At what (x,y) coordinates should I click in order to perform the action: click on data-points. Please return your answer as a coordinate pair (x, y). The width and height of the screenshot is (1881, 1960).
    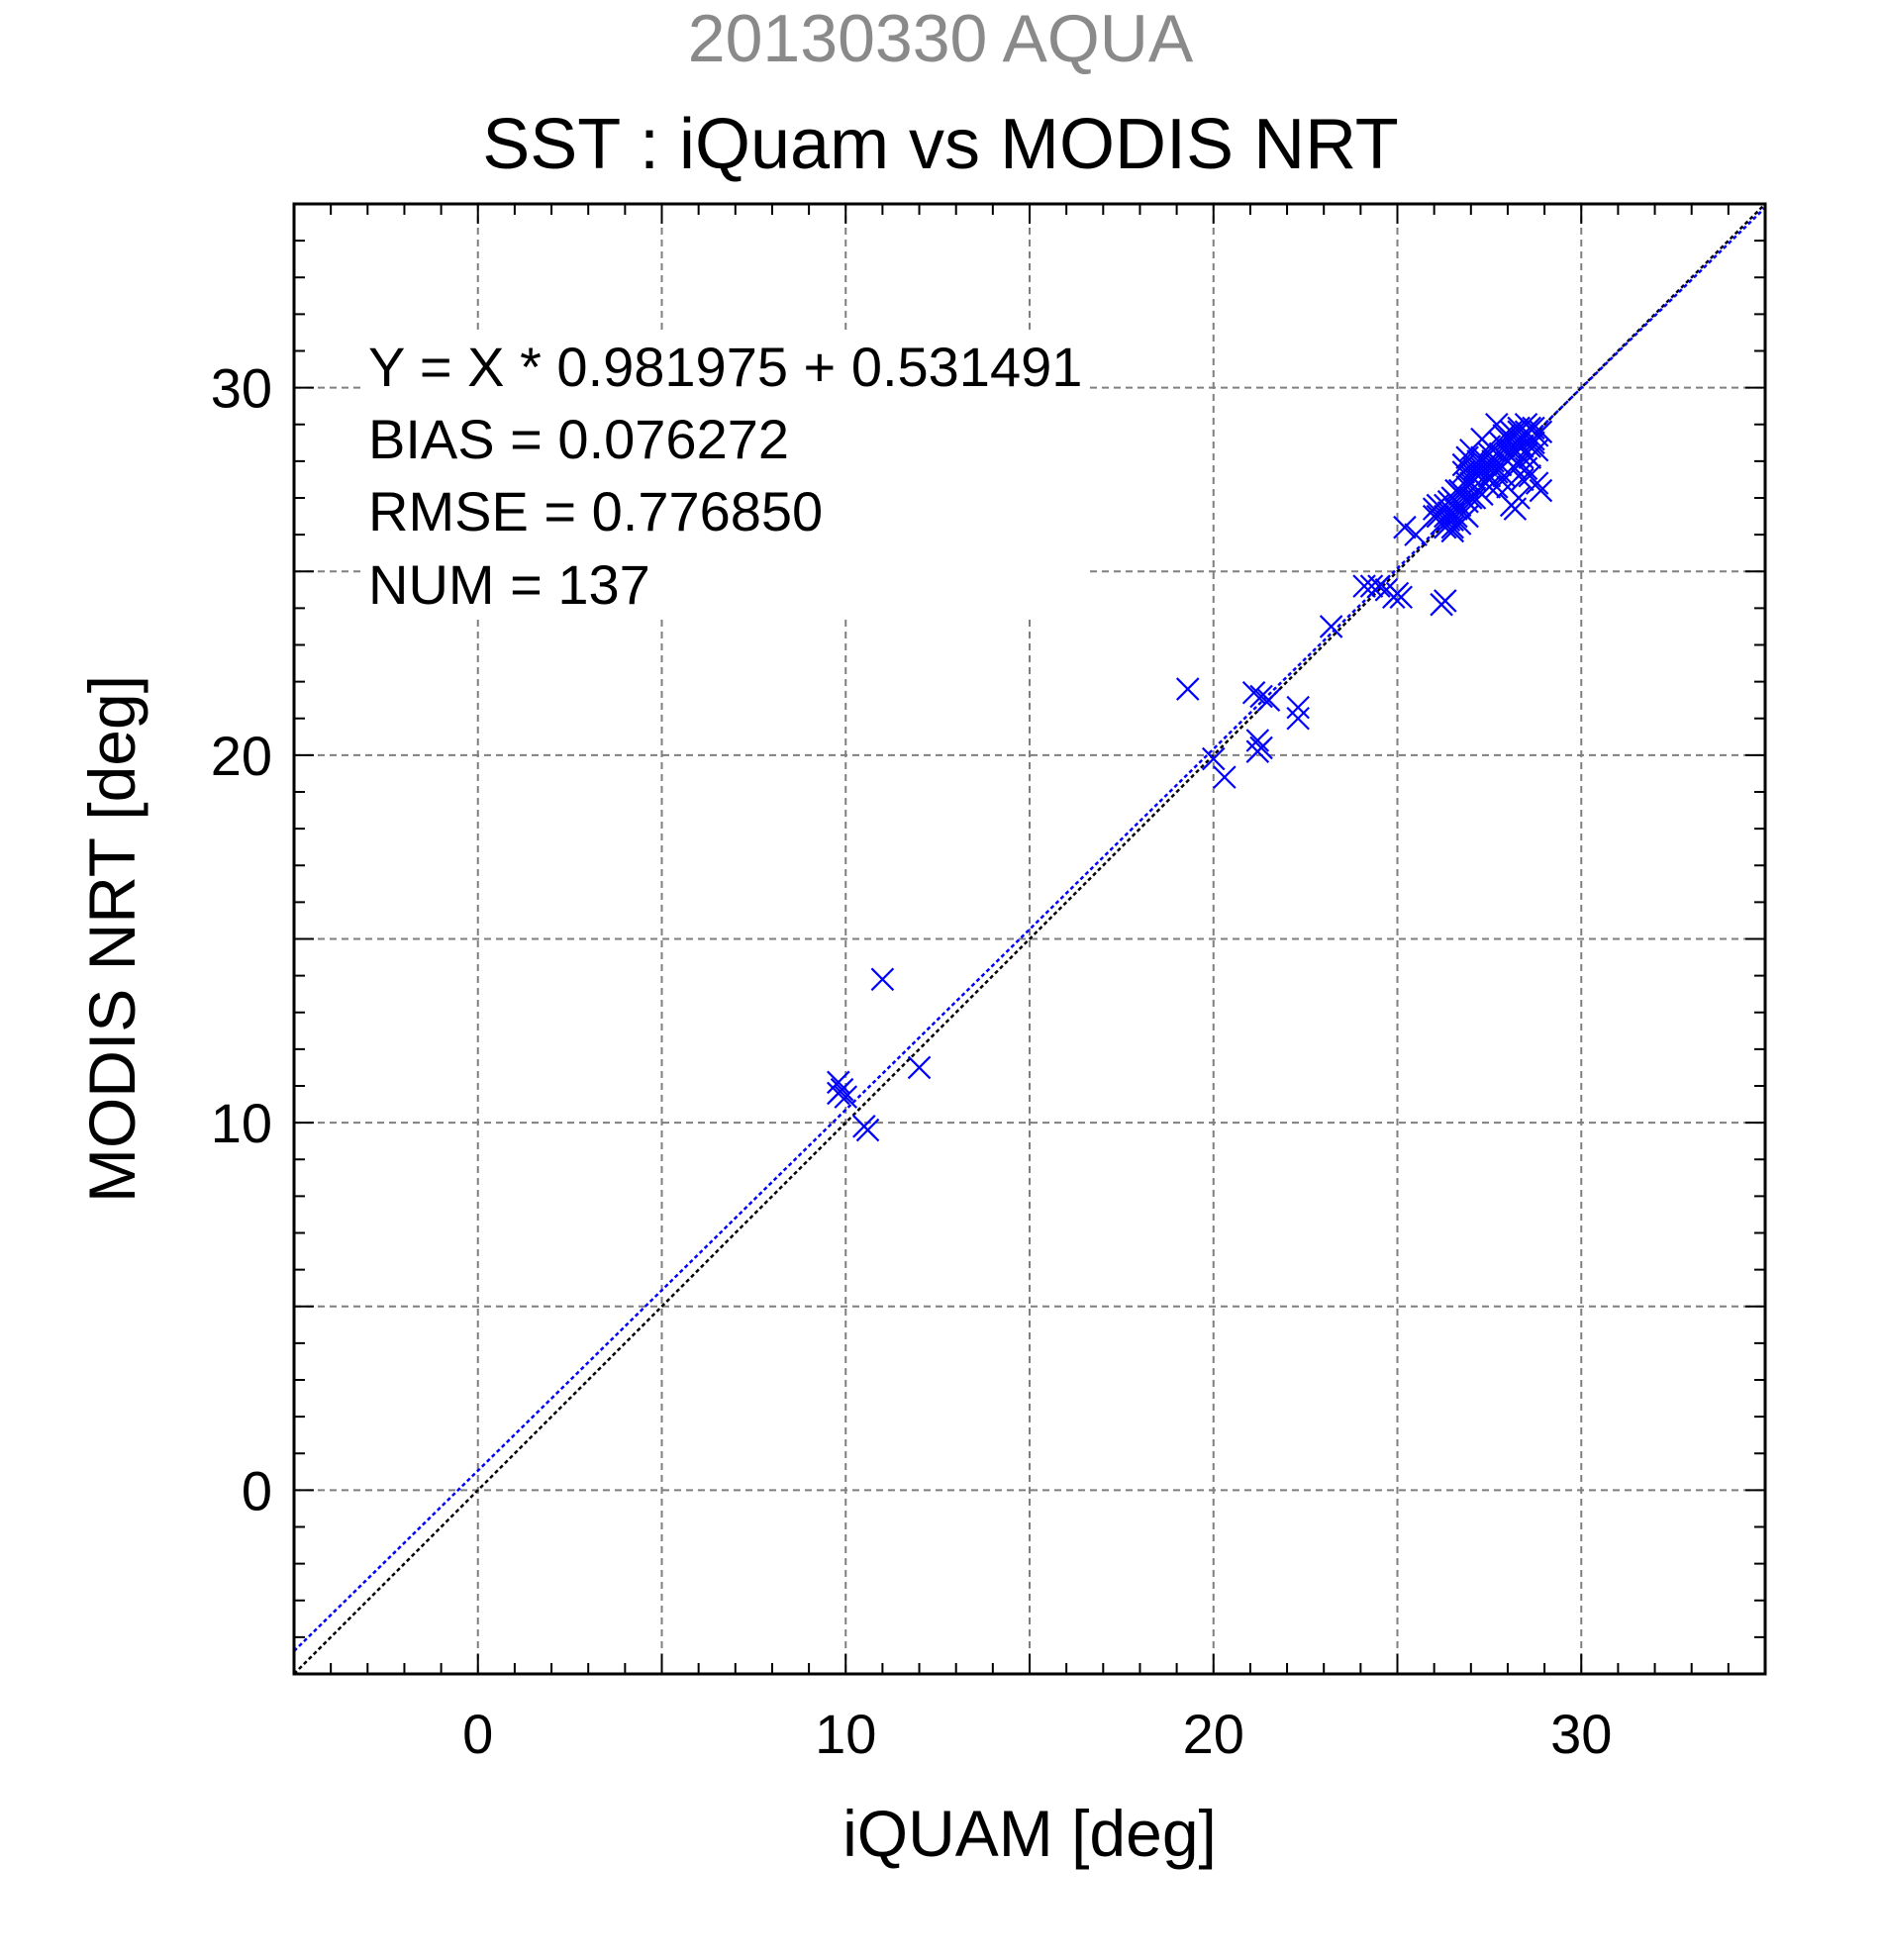
    Looking at the image, I should click on (1190, 777).